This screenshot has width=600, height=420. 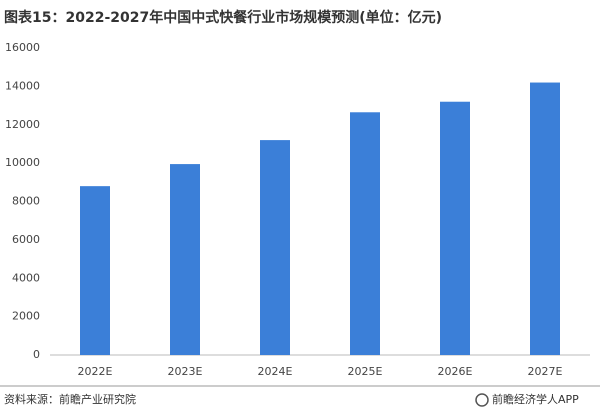 I want to click on y-tick-label: 16000, so click(x=22, y=47).